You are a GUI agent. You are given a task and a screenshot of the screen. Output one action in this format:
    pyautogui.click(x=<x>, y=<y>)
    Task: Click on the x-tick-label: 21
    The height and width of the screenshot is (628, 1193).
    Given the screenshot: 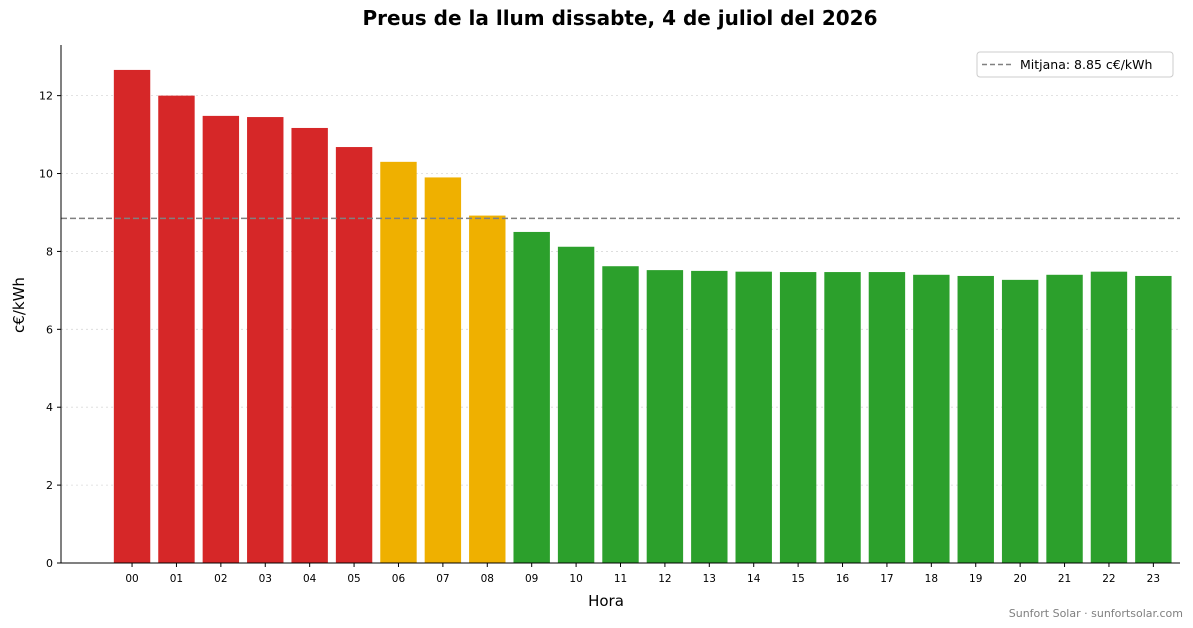 What is the action you would take?
    pyautogui.click(x=1064, y=579)
    